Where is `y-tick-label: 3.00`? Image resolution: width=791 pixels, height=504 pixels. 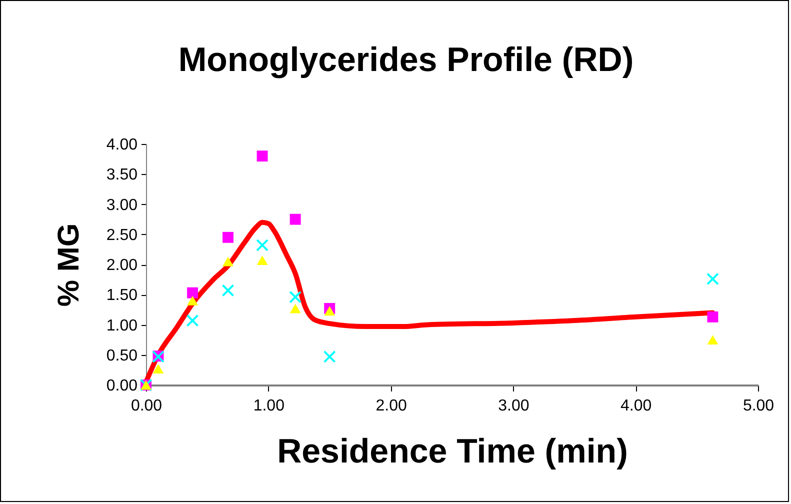 y-tick-label: 3.00 is located at coordinates (122, 205).